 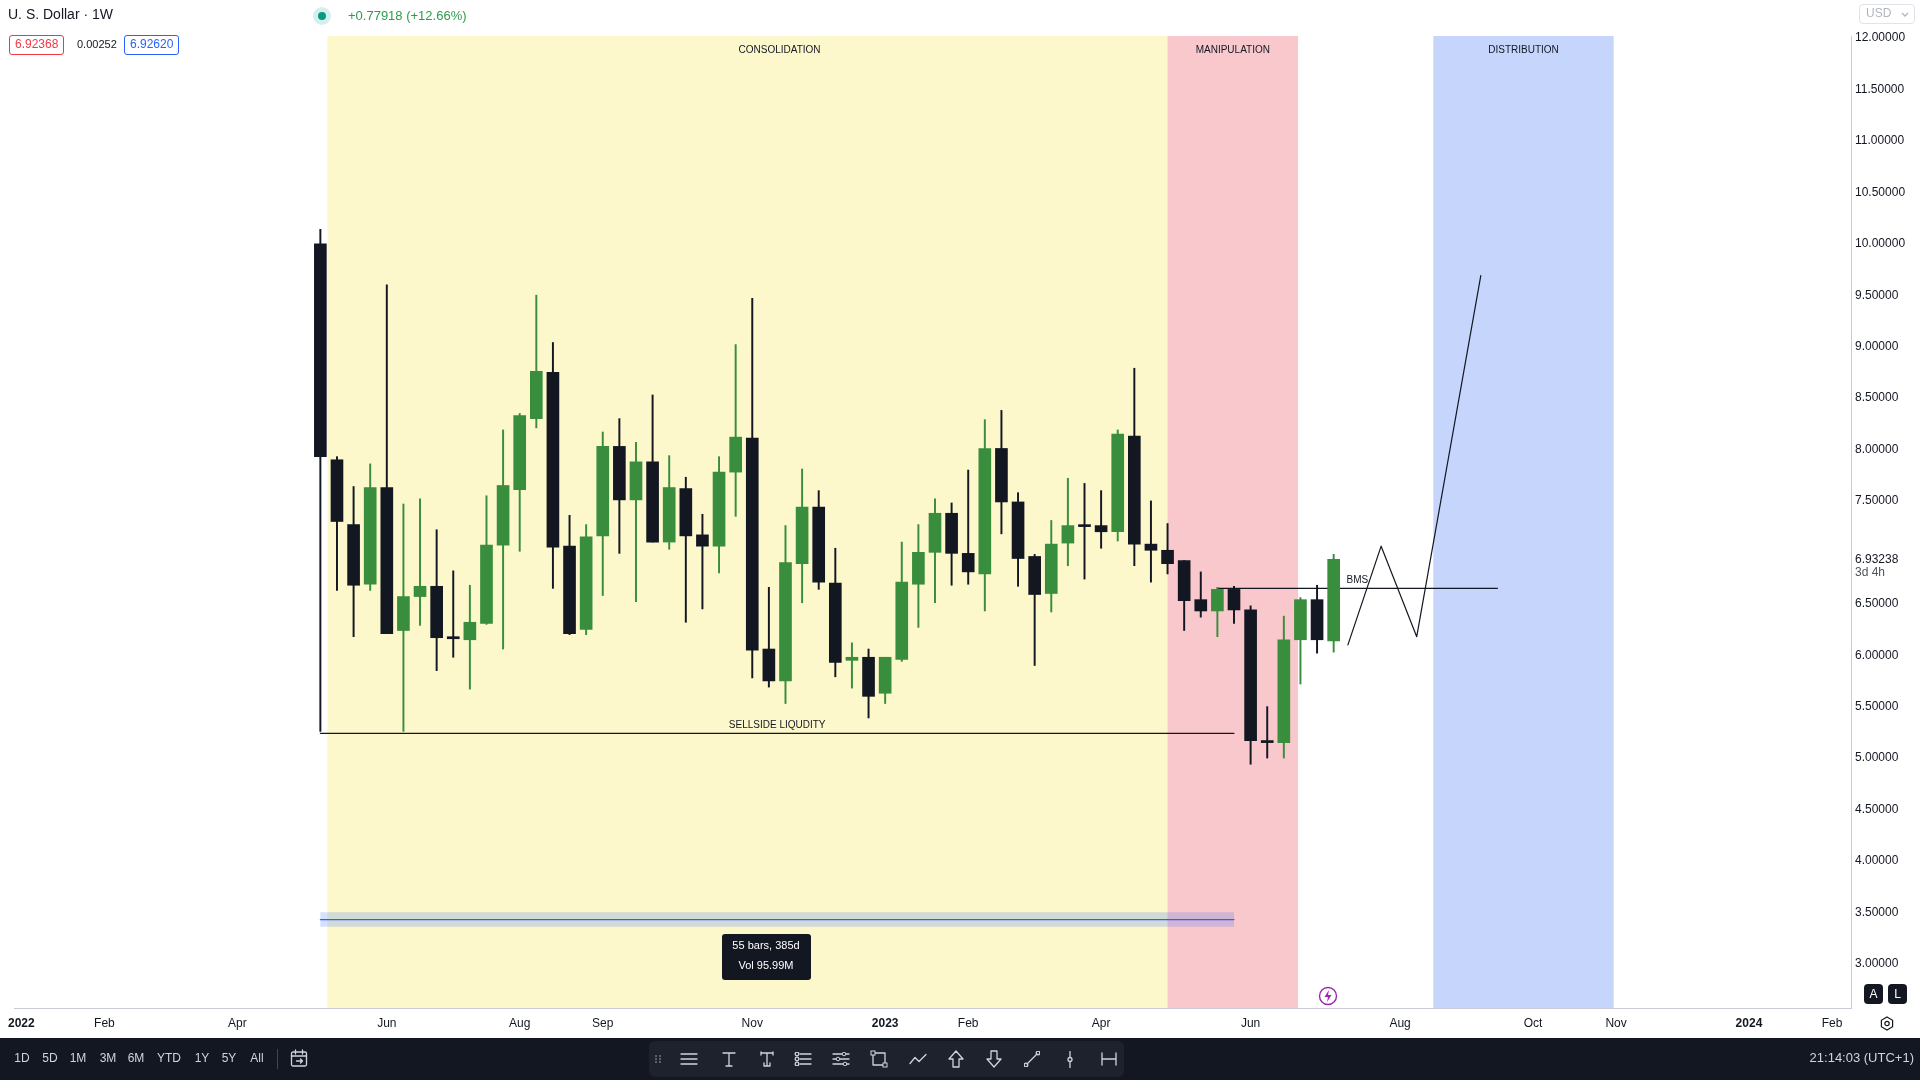 I want to click on y-tick-label: 6.00000, so click(x=1877, y=654).